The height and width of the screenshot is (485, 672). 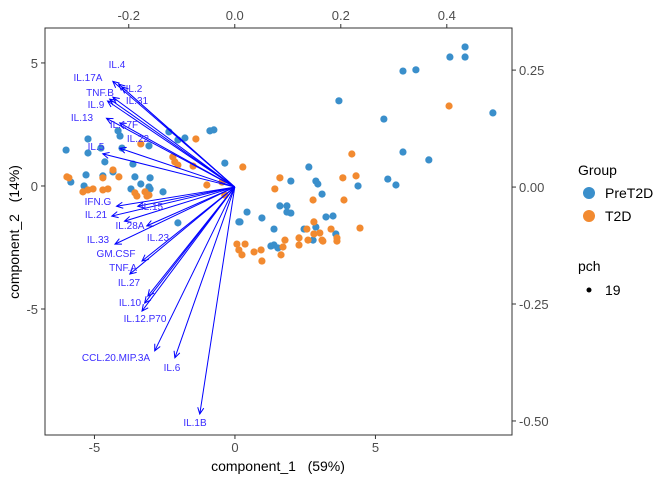 What do you see at coordinates (32, 309) in the screenshot?
I see `y-tick-label: -5` at bounding box center [32, 309].